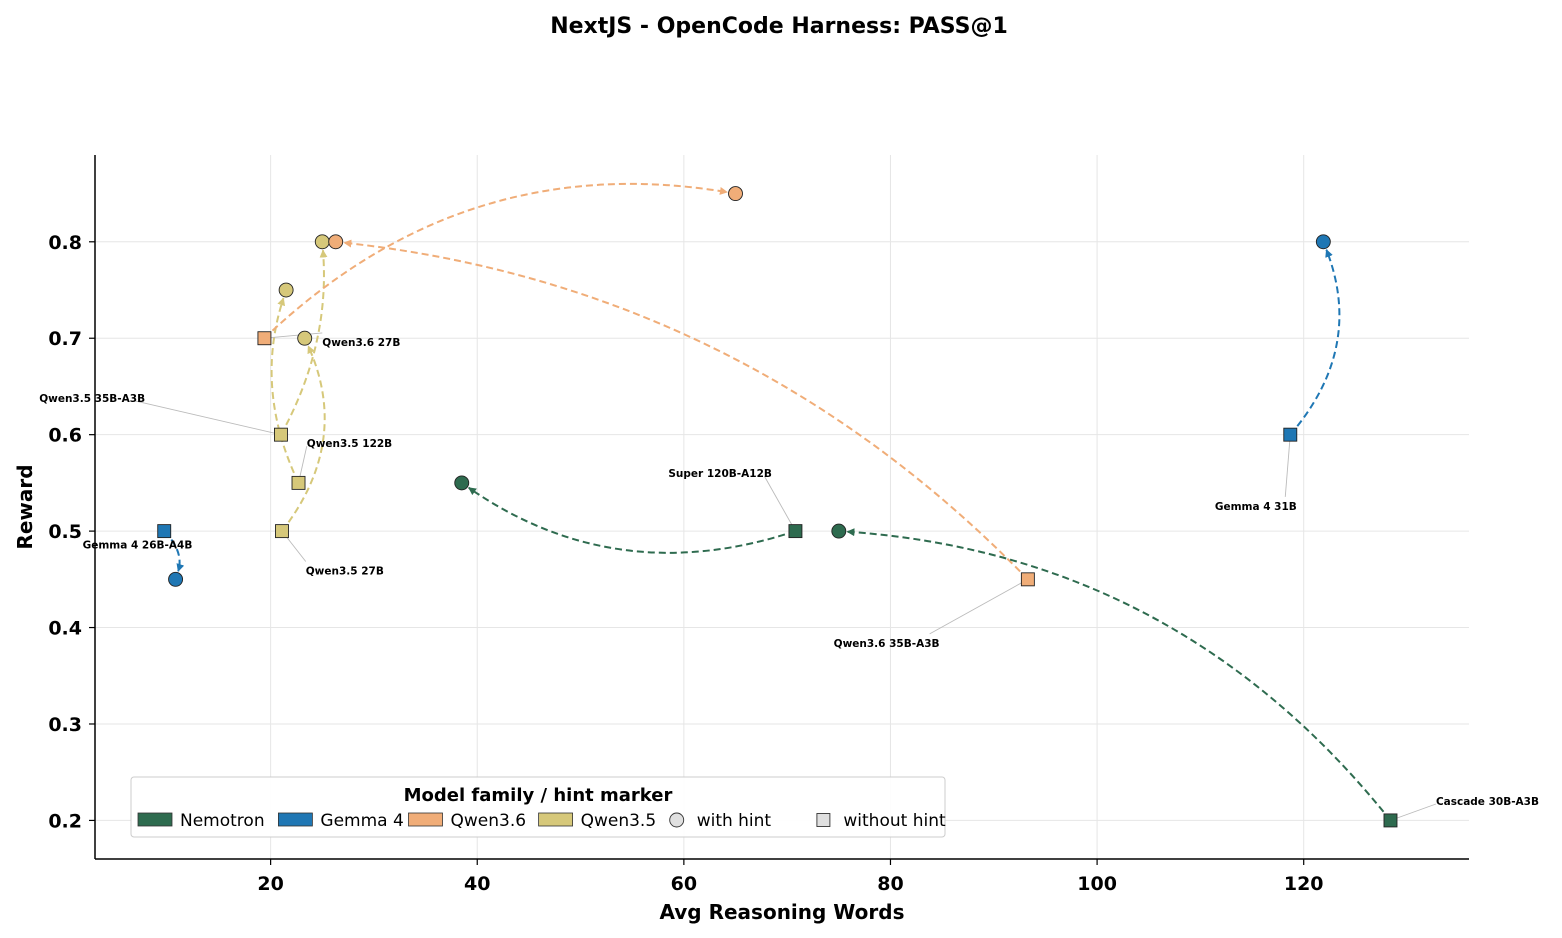 The width and height of the screenshot is (1562, 938). I want to click on legend-label-without-hint: without hint, so click(894, 821).